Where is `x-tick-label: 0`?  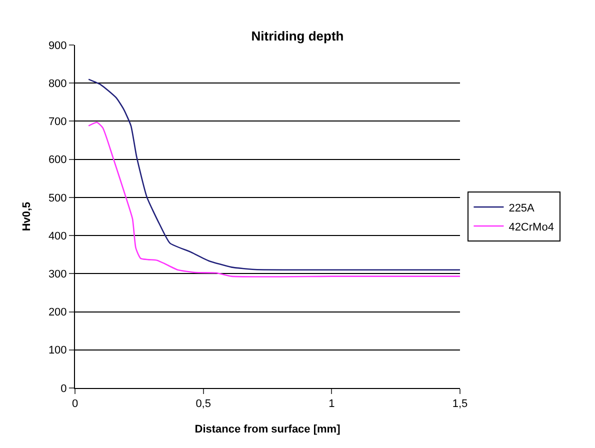
x-tick-label: 0 is located at coordinates (75, 404).